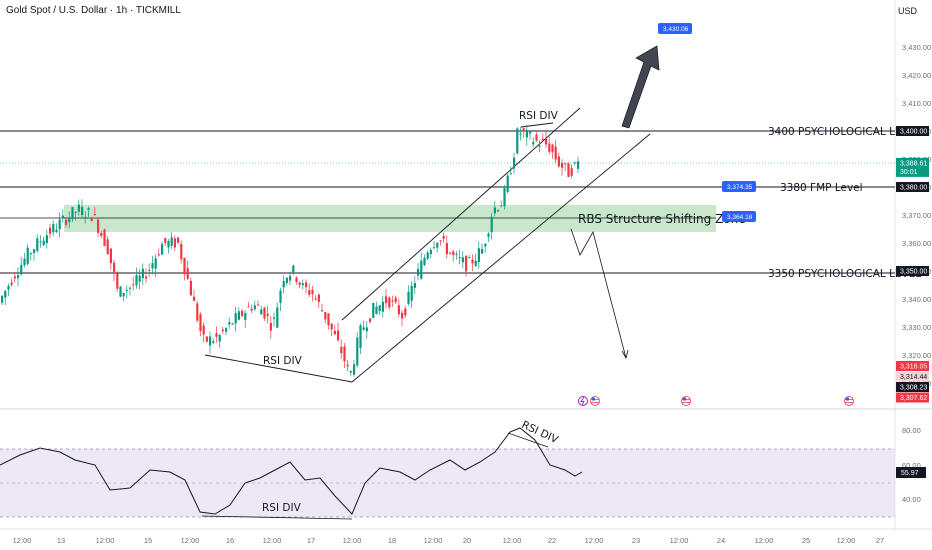 This screenshot has width=932, height=550. Describe the element at coordinates (278, 368) in the screenshot. I see `rsi-div-low-line` at that location.